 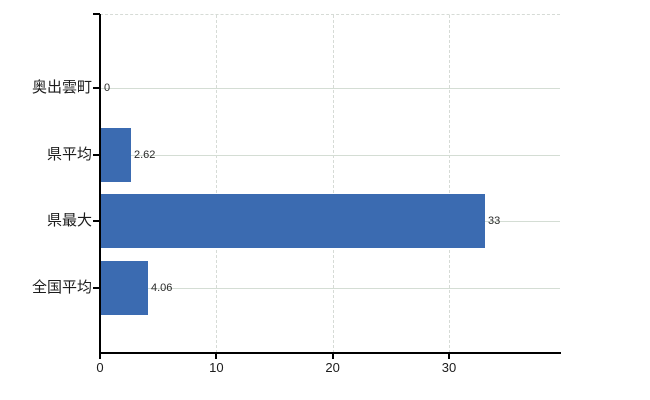 What do you see at coordinates (69, 154) in the screenshot?
I see `category-label: 県平均` at bounding box center [69, 154].